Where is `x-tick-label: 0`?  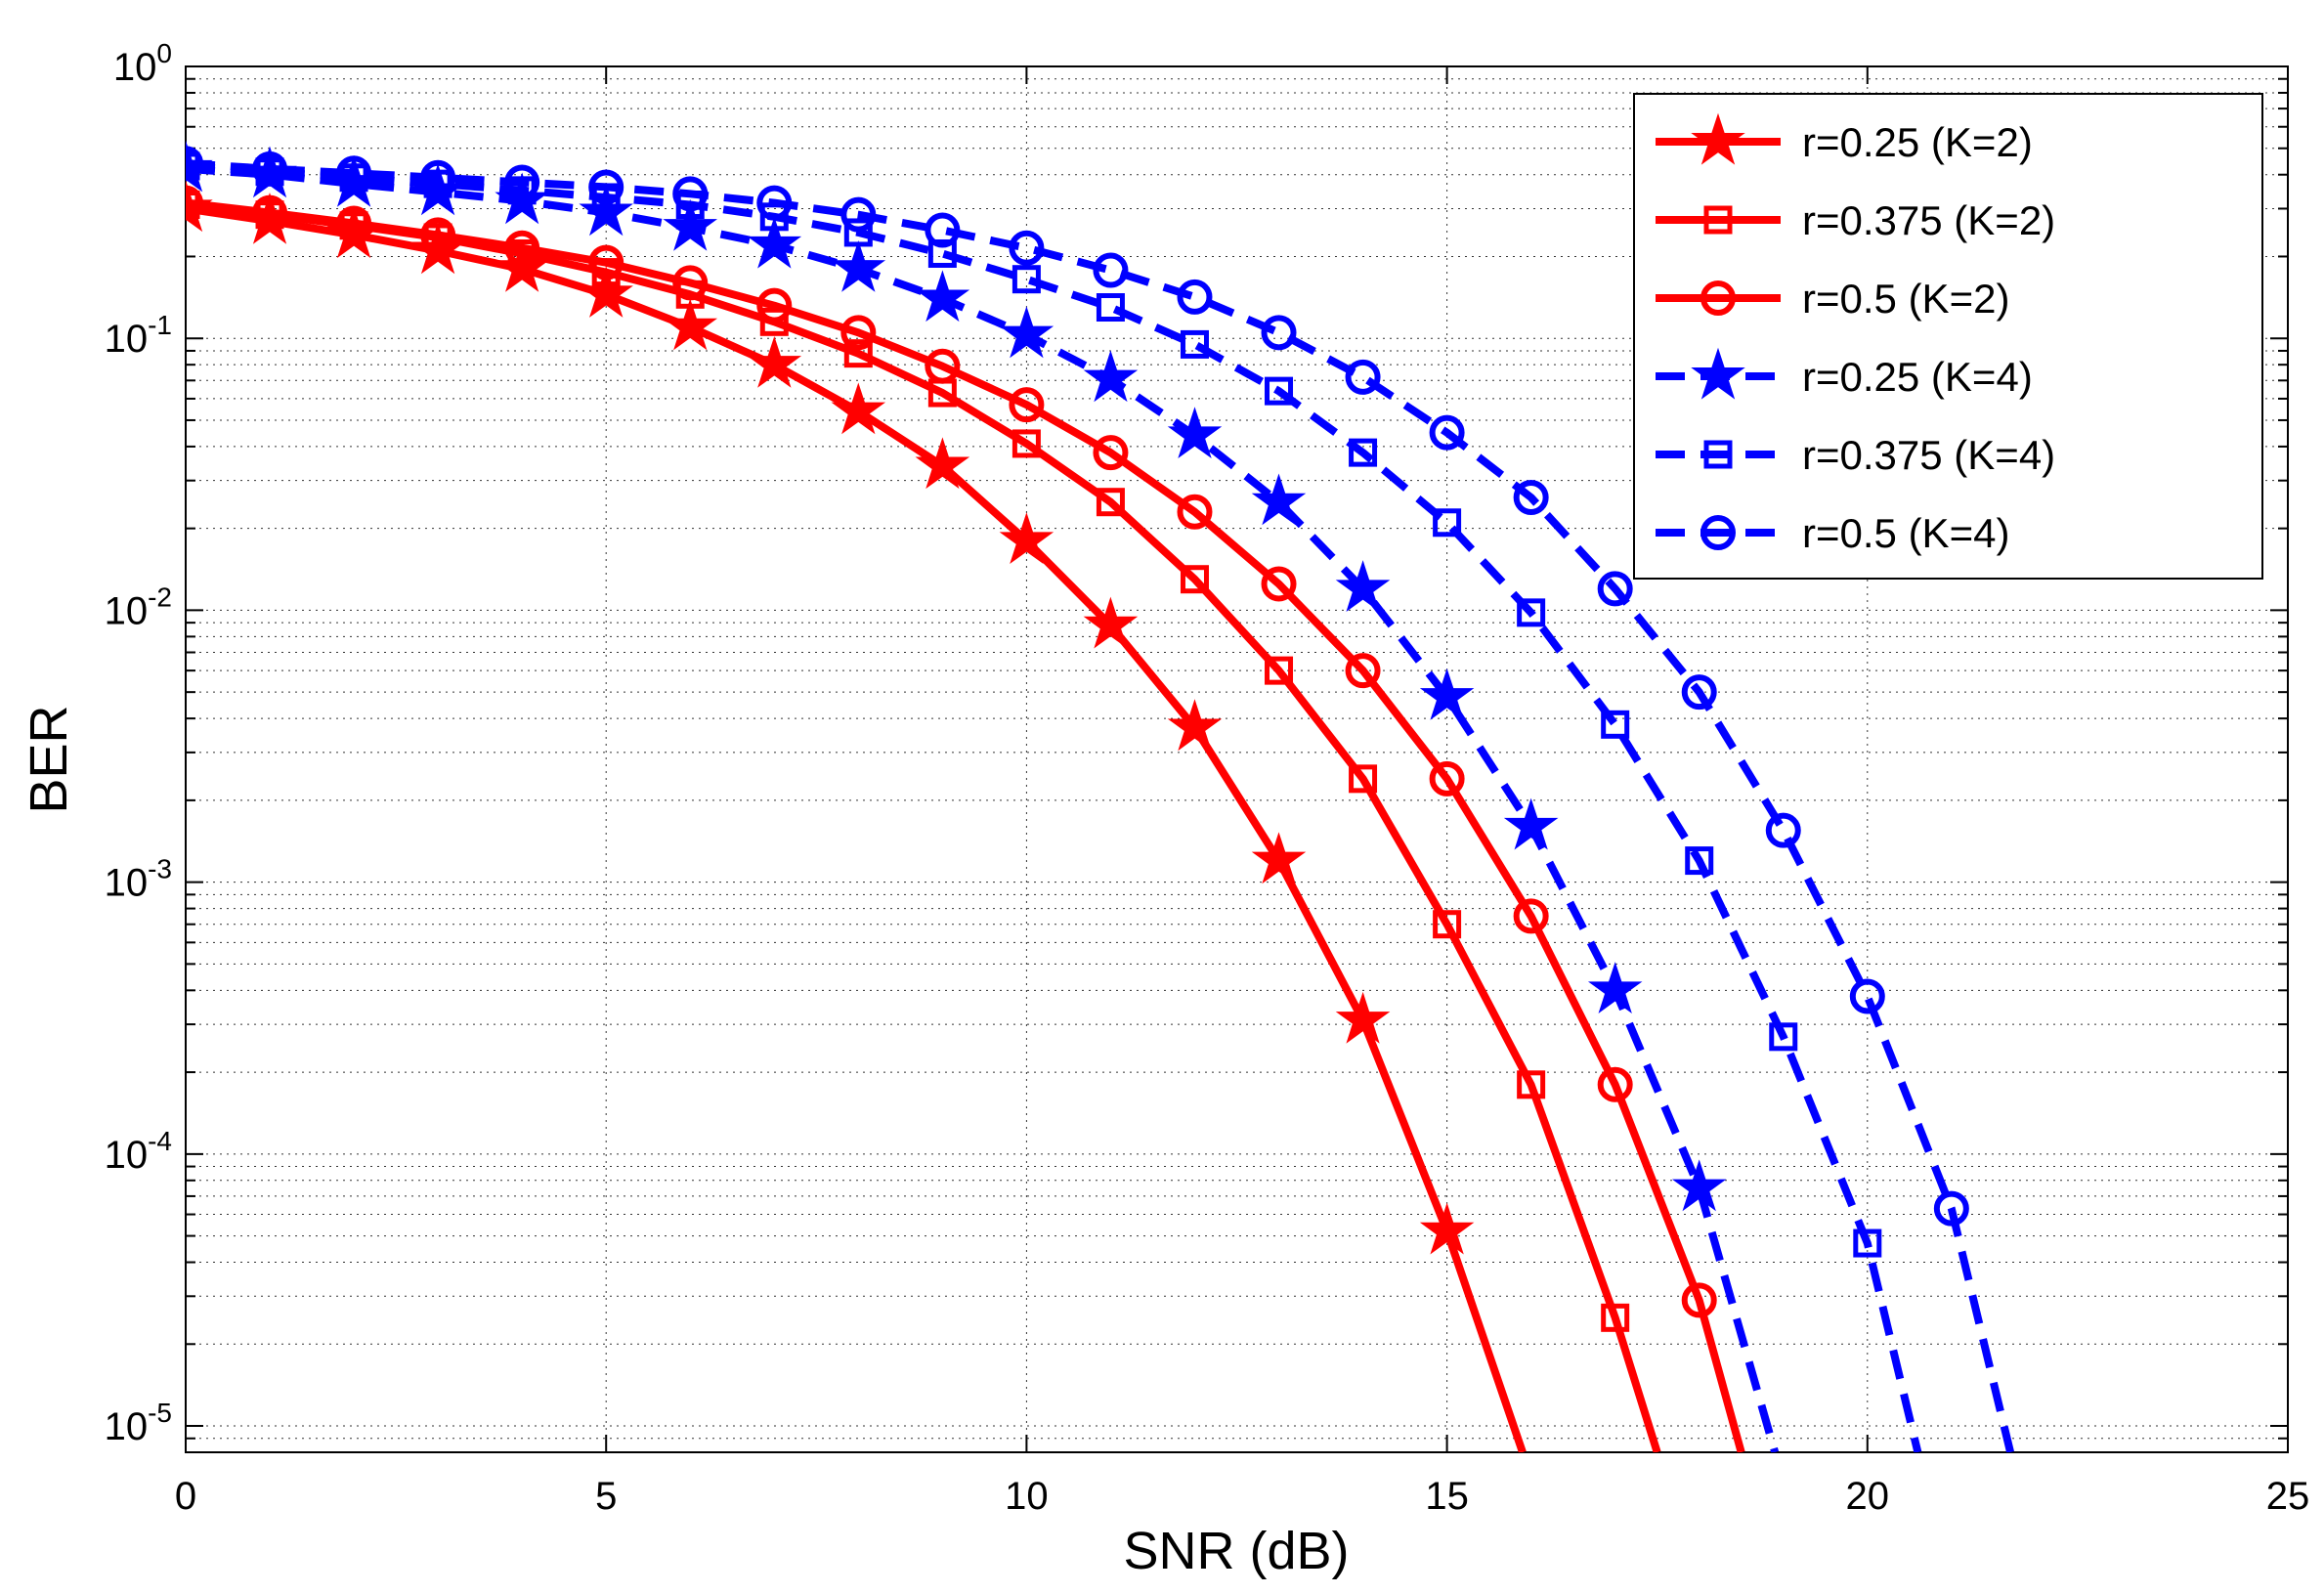 x-tick-label: 0 is located at coordinates (185, 1496).